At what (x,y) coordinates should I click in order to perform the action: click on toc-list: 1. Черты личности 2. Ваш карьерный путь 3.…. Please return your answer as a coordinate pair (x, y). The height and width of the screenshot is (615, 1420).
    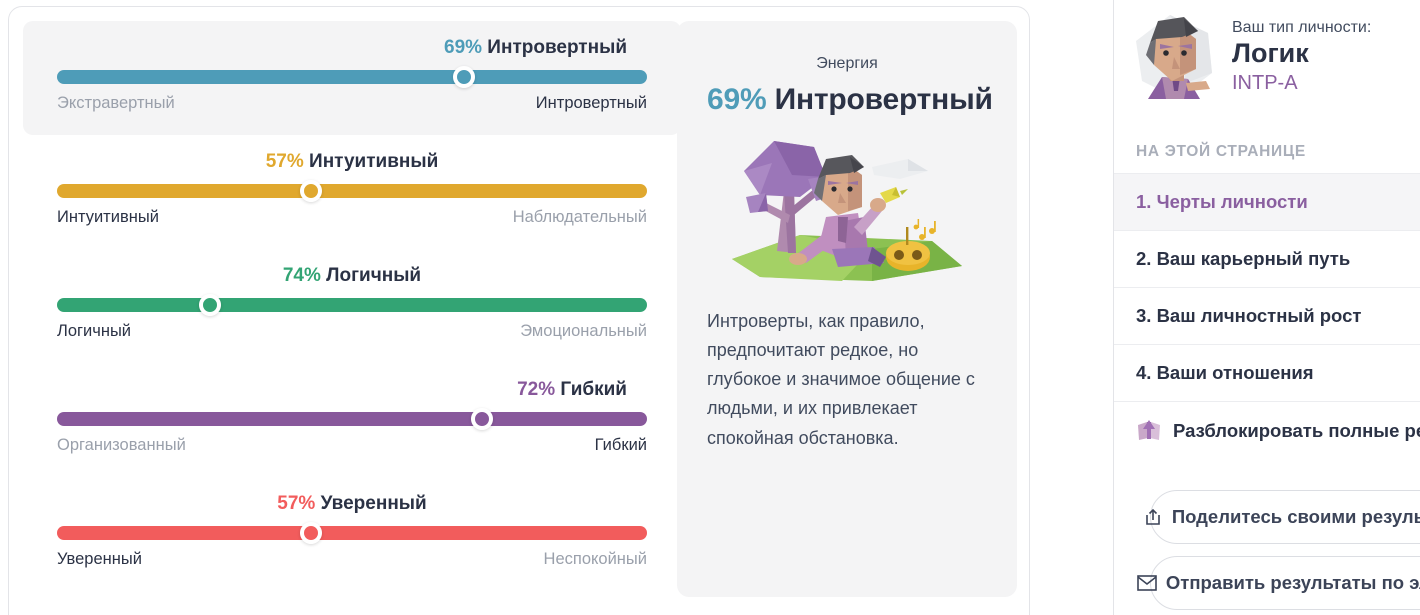
    Looking at the image, I should click on (1267, 316).